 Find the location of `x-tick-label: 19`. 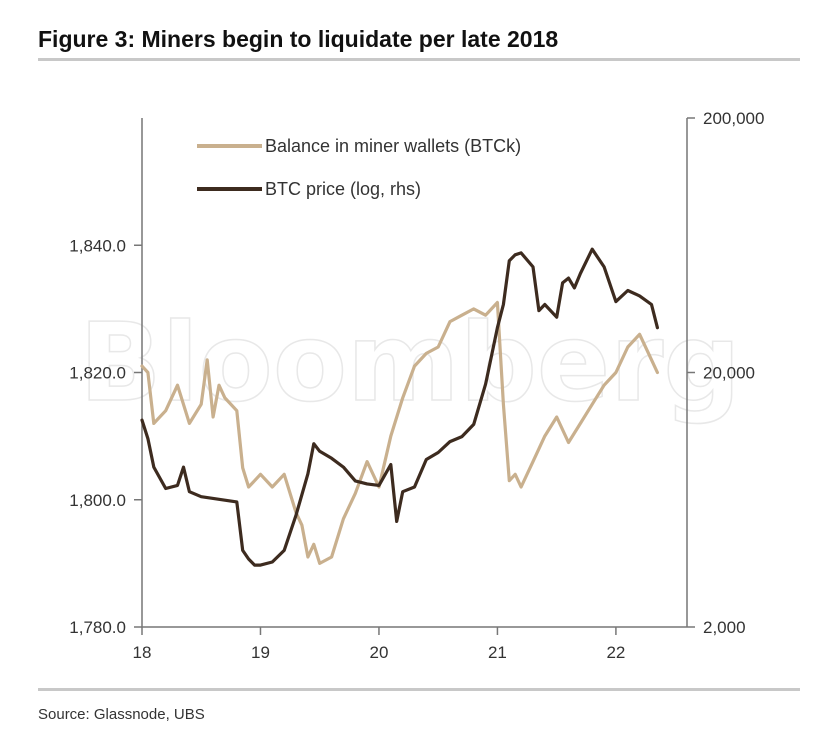

x-tick-label: 19 is located at coordinates (260, 652).